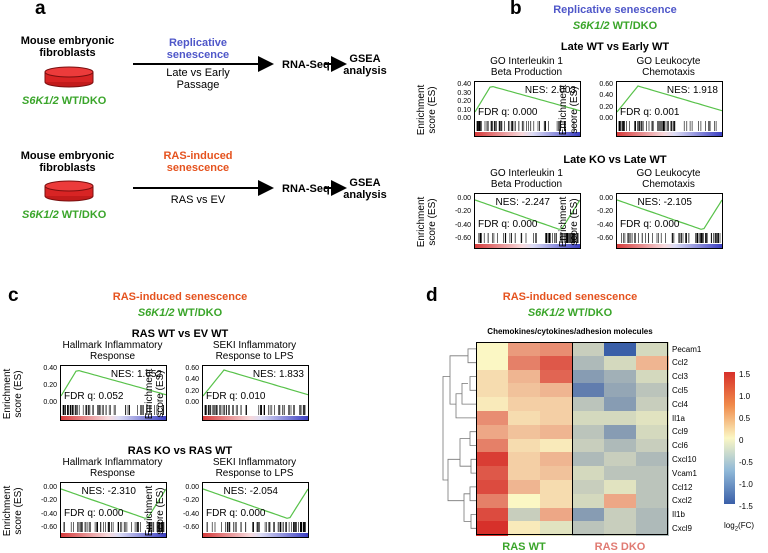  What do you see at coordinates (365, 65) in the screenshot?
I see `panel-a-row1-analysis: GSEA analysis` at bounding box center [365, 65].